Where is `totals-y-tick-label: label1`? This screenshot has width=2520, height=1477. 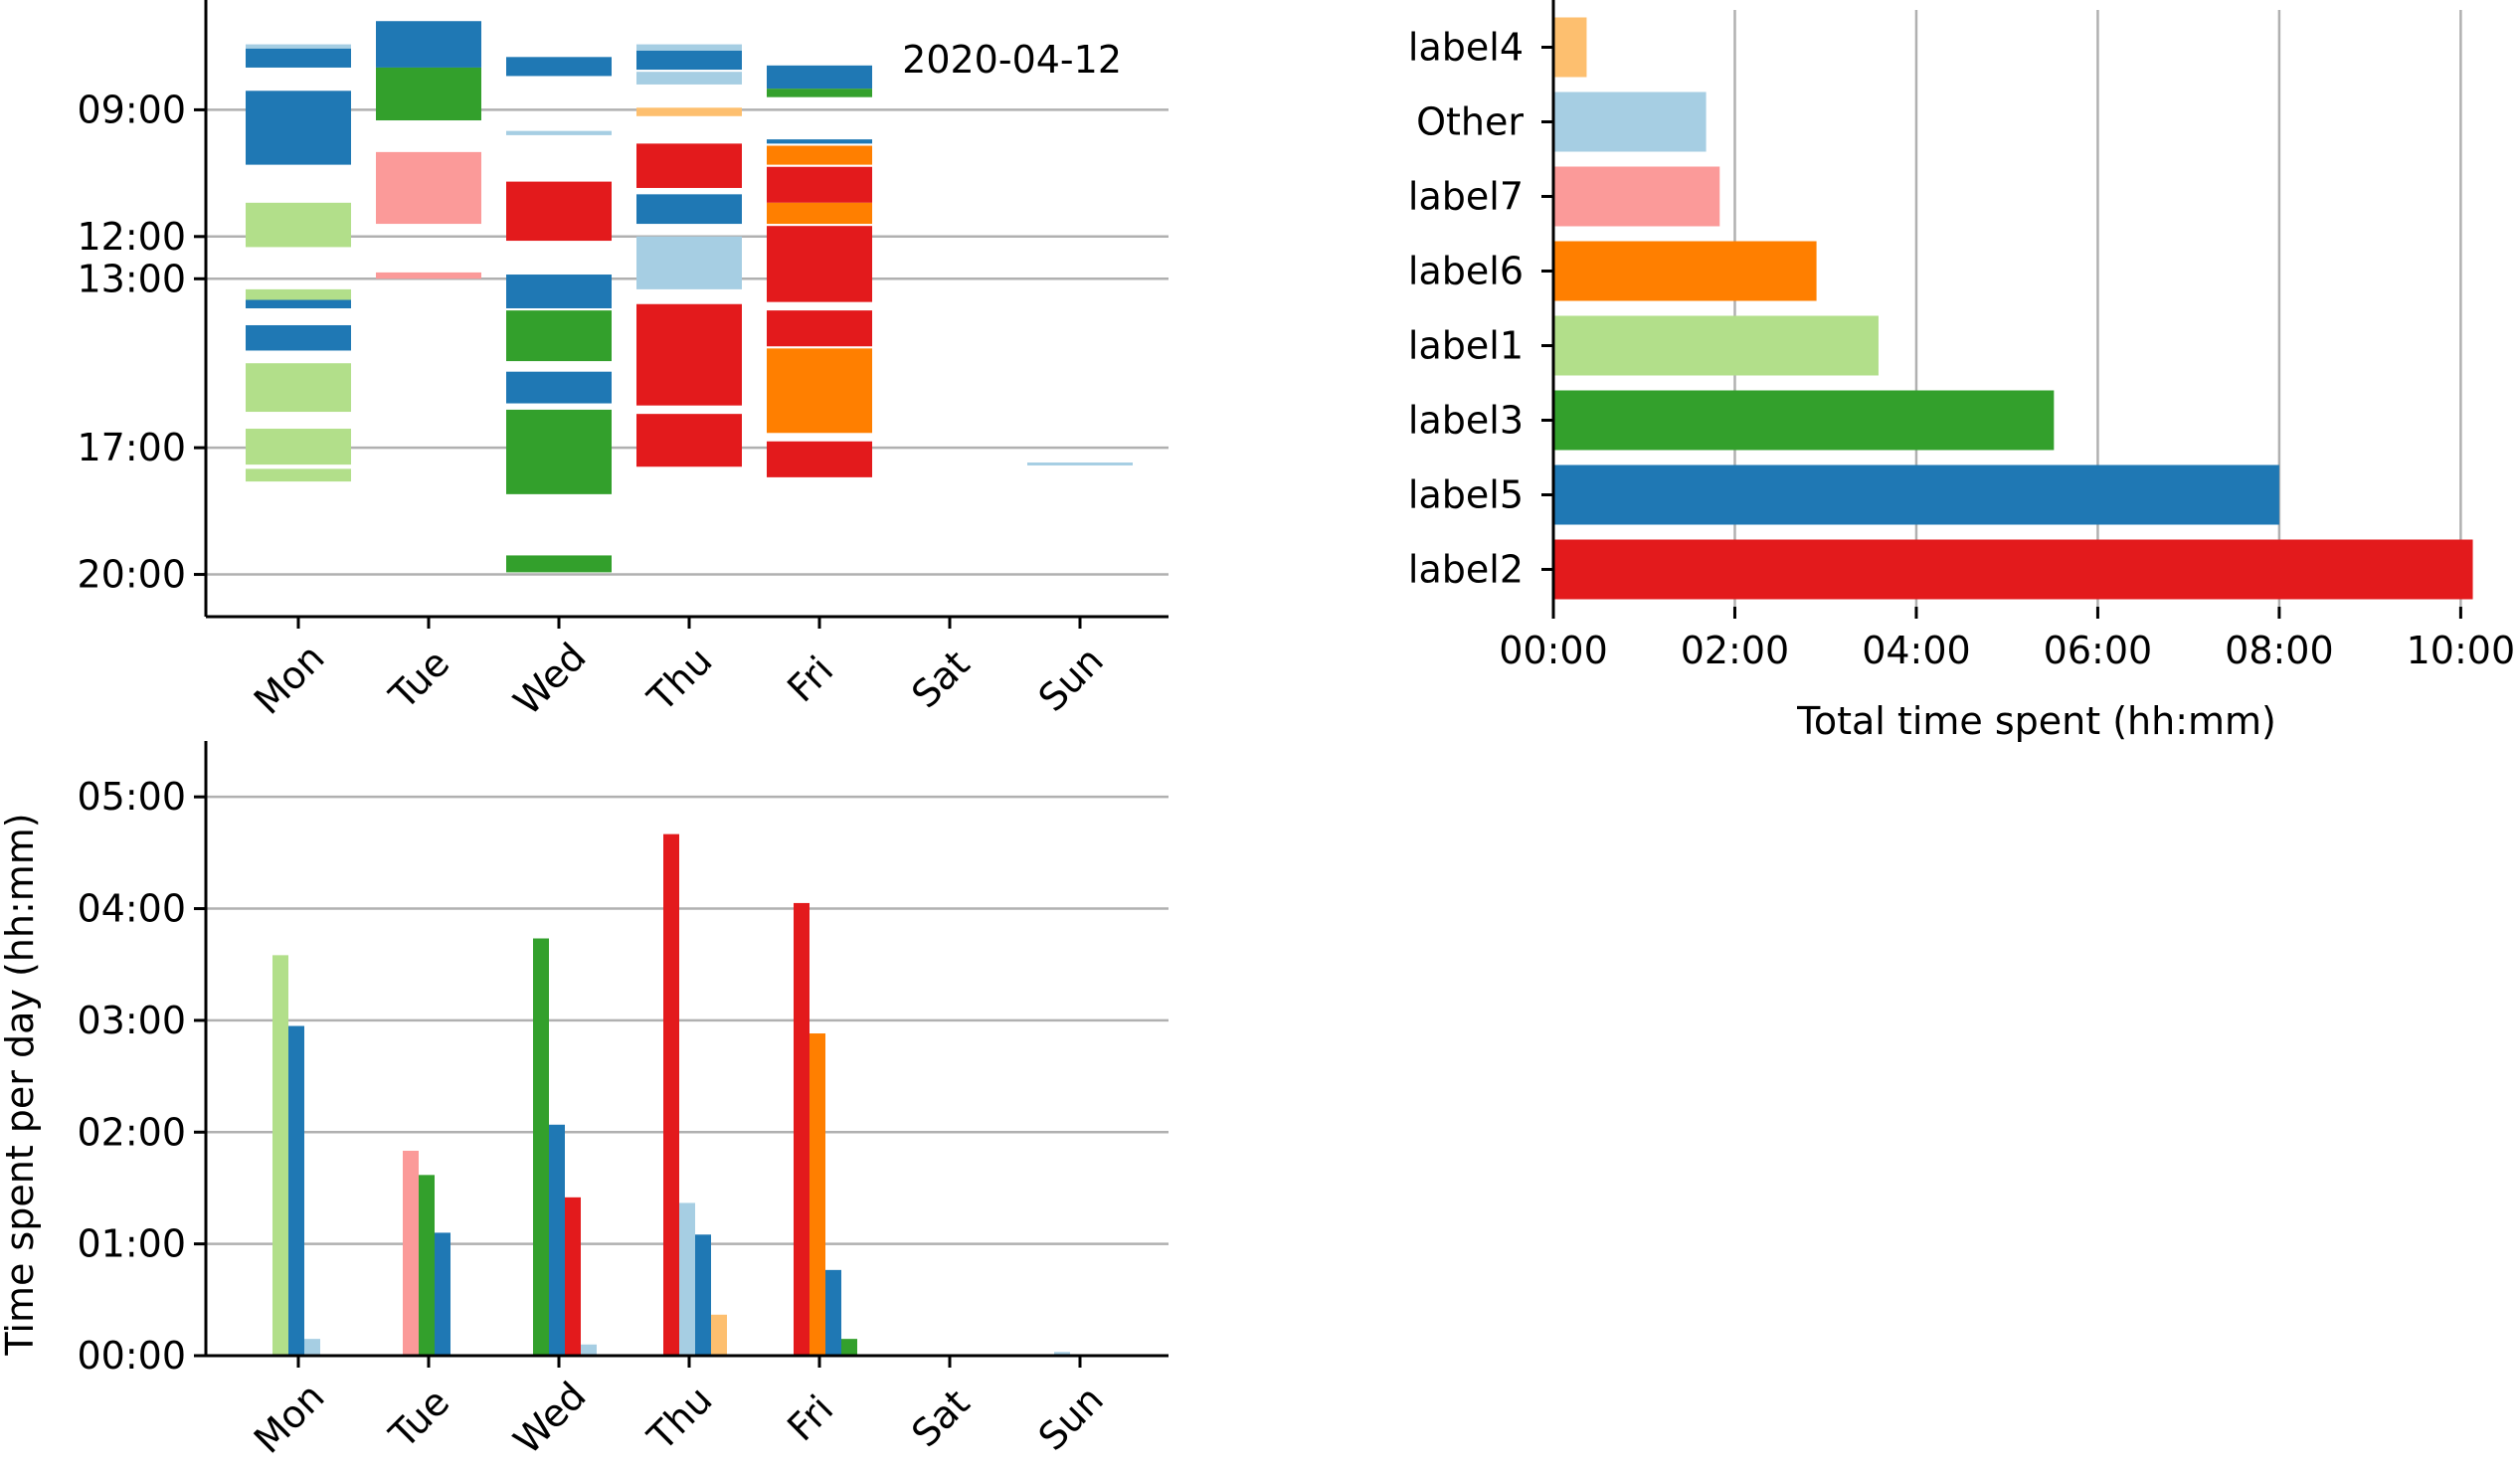
totals-y-tick-label: label1 is located at coordinates (1466, 346).